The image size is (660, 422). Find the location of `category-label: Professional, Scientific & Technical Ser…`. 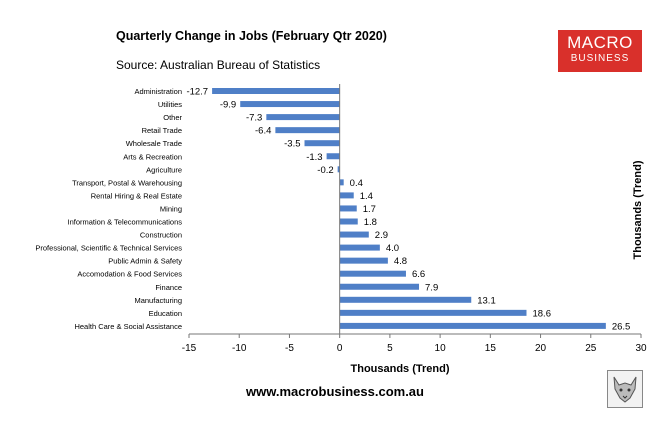

category-label: Professional, Scientific & Technical Ser… is located at coordinates (108, 248).